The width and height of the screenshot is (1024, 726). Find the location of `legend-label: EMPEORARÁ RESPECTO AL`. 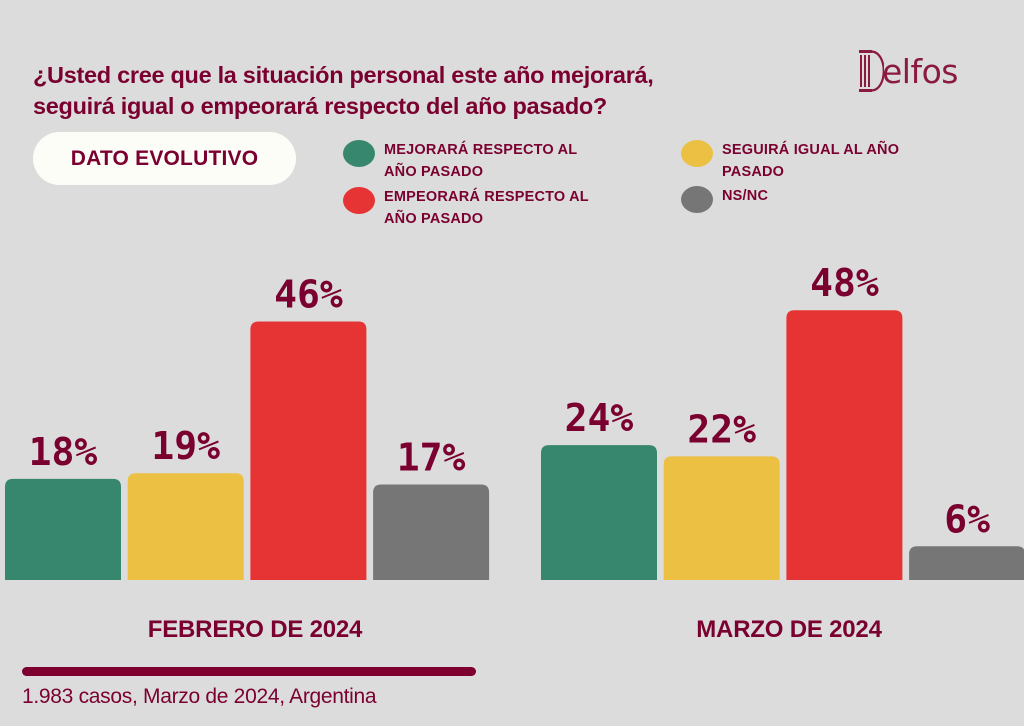

legend-label: EMPEORARÁ RESPECTO AL is located at coordinates (486, 197).